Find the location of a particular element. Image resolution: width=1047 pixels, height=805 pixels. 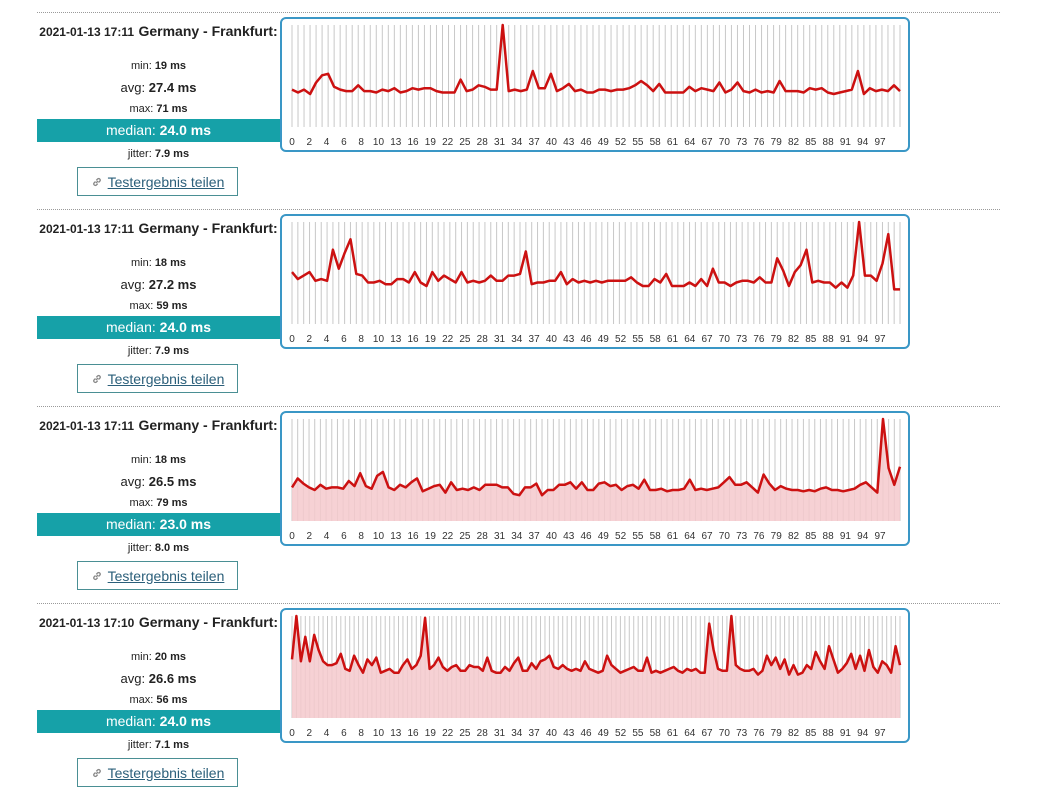

timestamp: 2021-01-13 17:10 is located at coordinates (86, 623).